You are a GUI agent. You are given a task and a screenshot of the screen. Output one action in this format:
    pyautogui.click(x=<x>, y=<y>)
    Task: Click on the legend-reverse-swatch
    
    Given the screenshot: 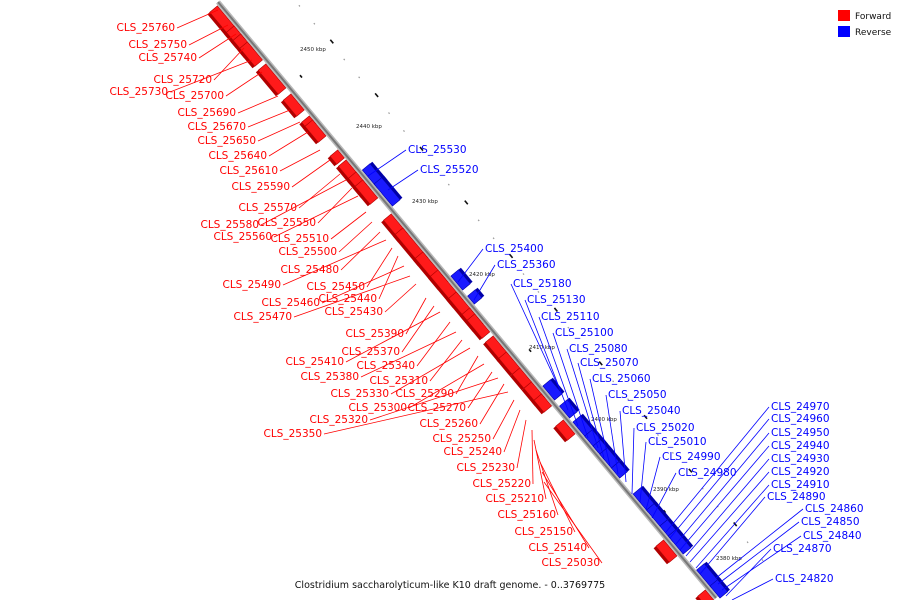 What is the action you would take?
    pyautogui.click(x=844, y=31)
    